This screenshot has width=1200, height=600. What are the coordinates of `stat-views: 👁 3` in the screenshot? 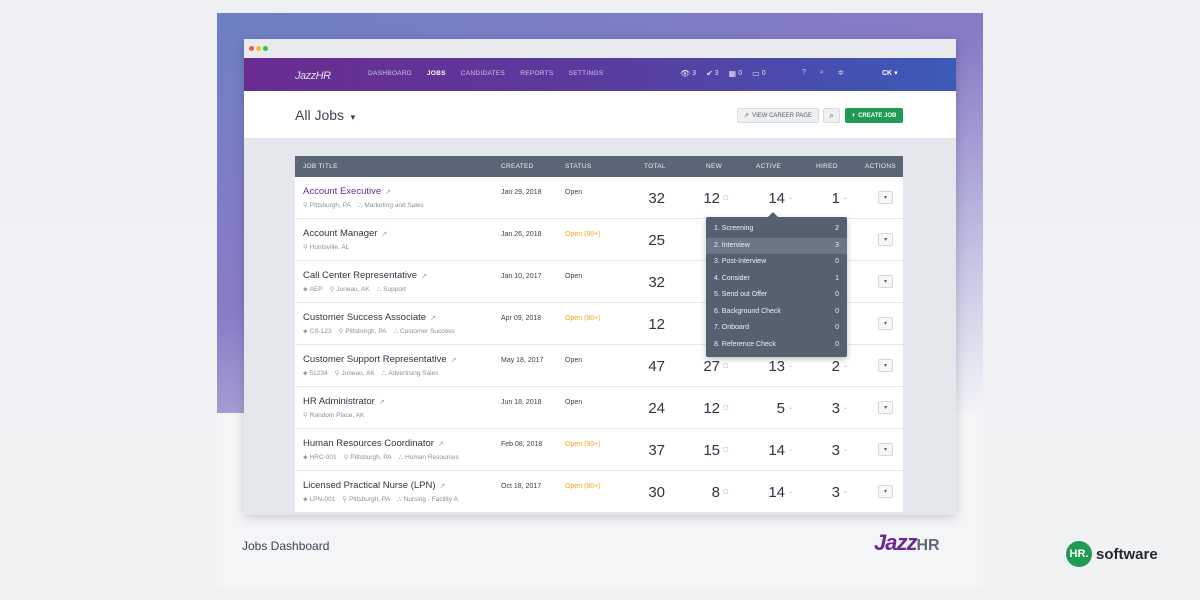 It's located at (688, 73).